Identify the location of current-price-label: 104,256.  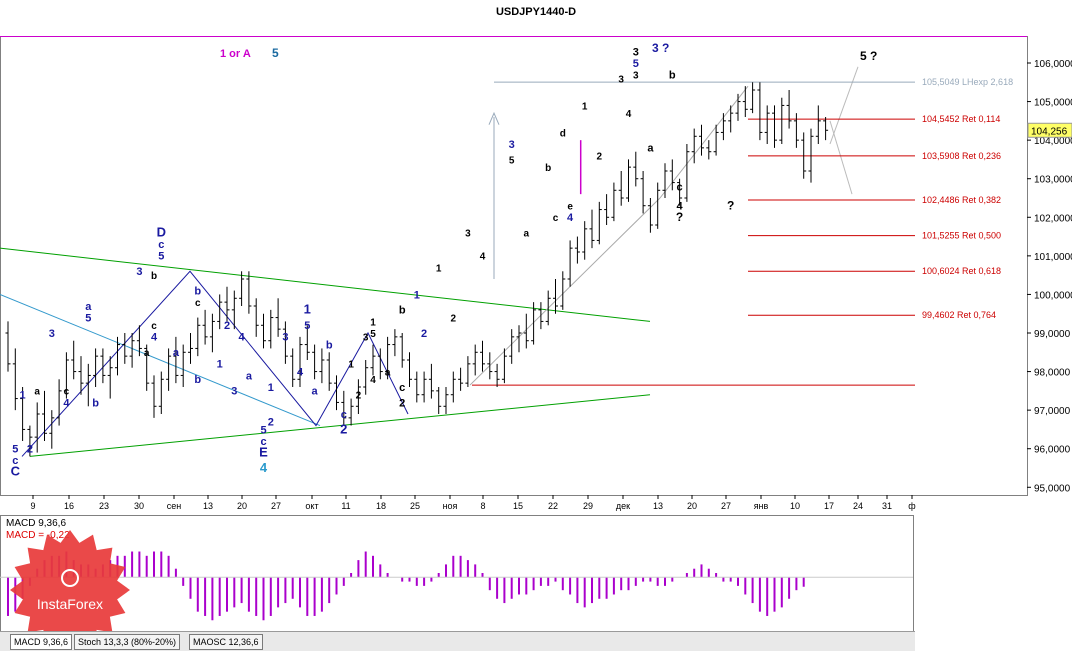
(1049, 131).